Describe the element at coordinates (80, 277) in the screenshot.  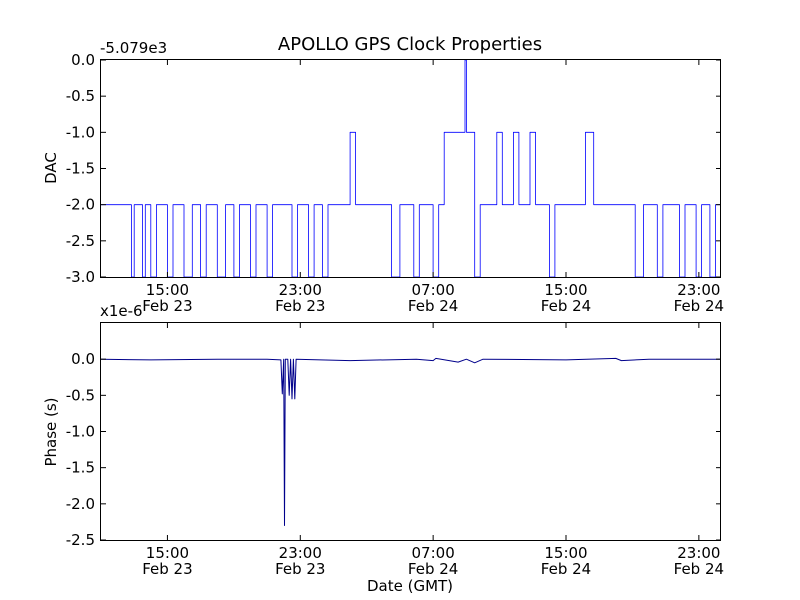
I see `y-tick-label: -3.0` at that location.